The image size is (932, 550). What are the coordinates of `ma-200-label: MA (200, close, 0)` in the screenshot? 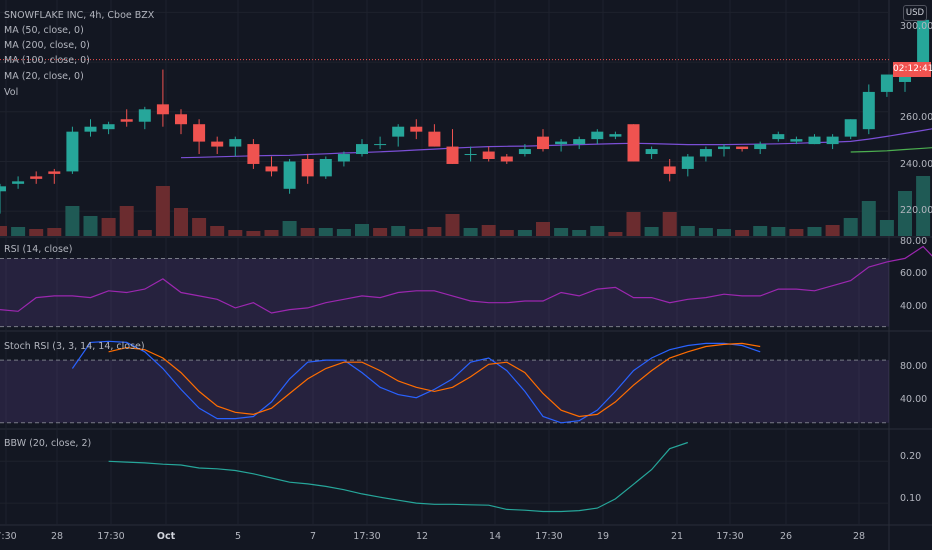 It's located at (47, 45).